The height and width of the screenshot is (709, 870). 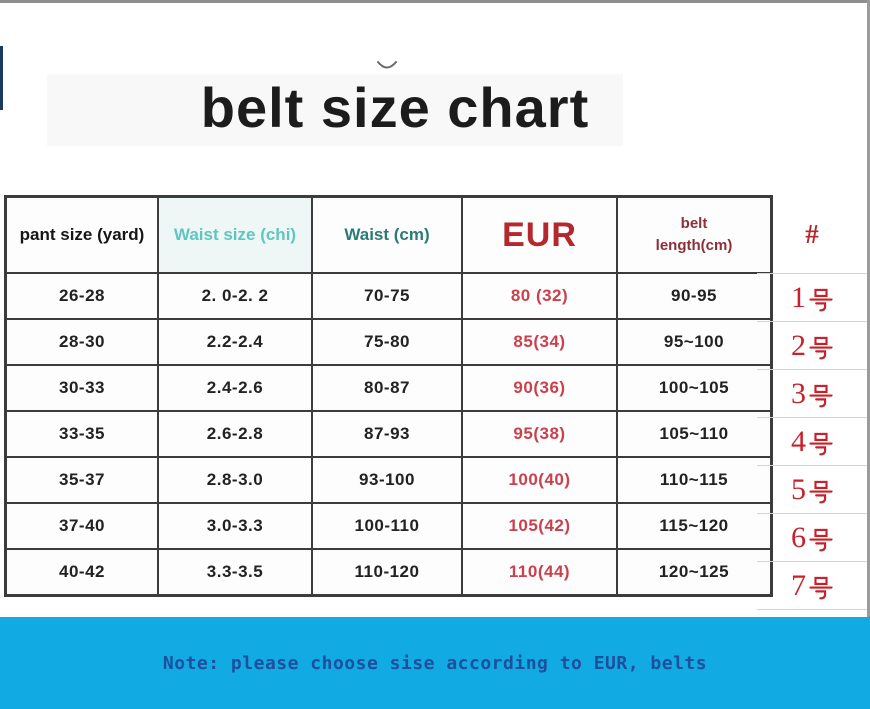 I want to click on size-number-digit: 5, so click(x=798, y=489).